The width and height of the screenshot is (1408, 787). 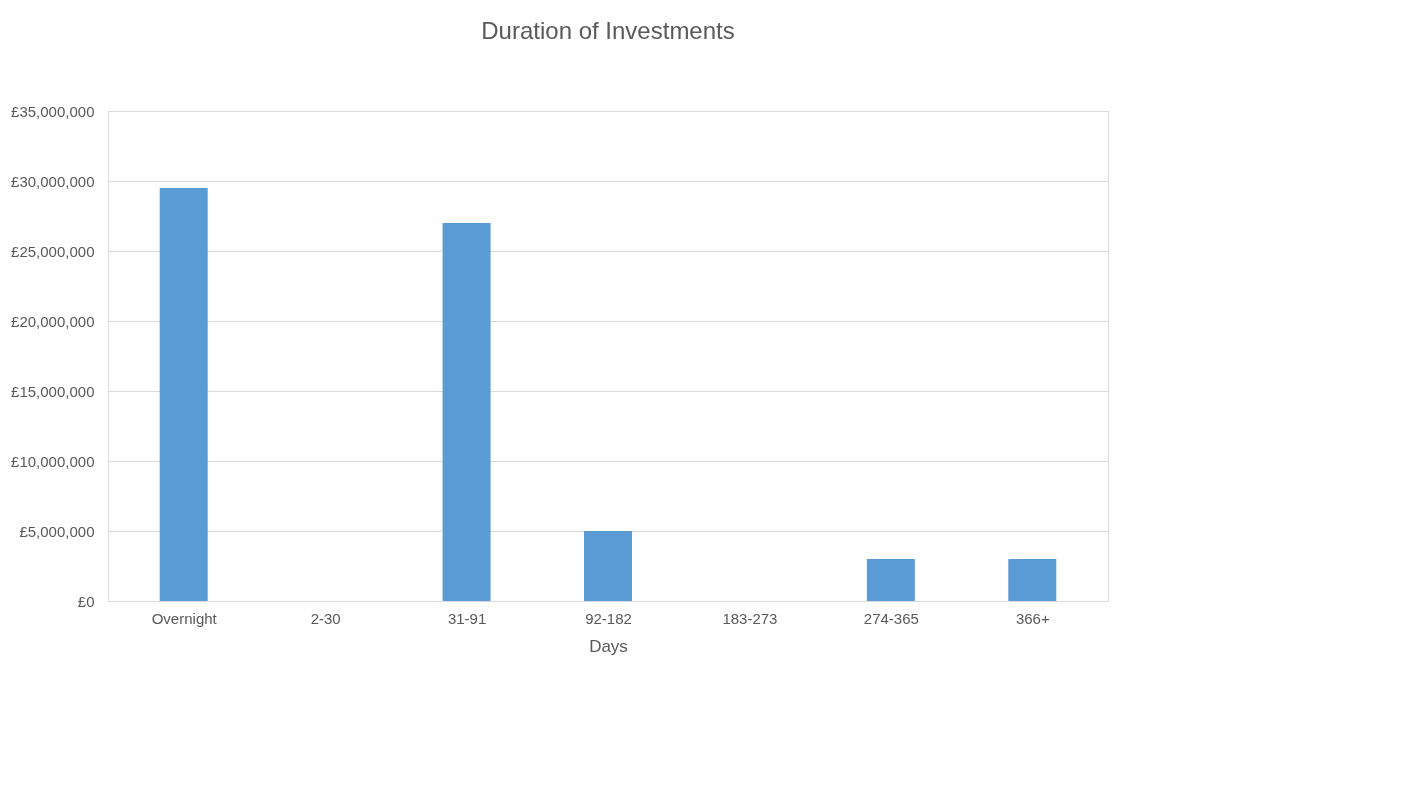 I want to click on x-tick-label: 2-30, so click(x=325, y=618).